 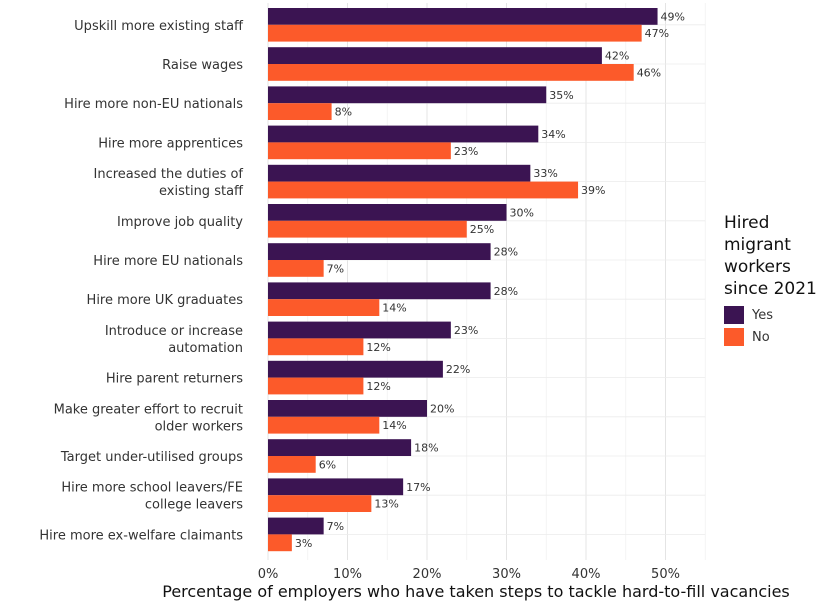 I want to click on category-label: Upskill more existing staff, so click(x=159, y=26).